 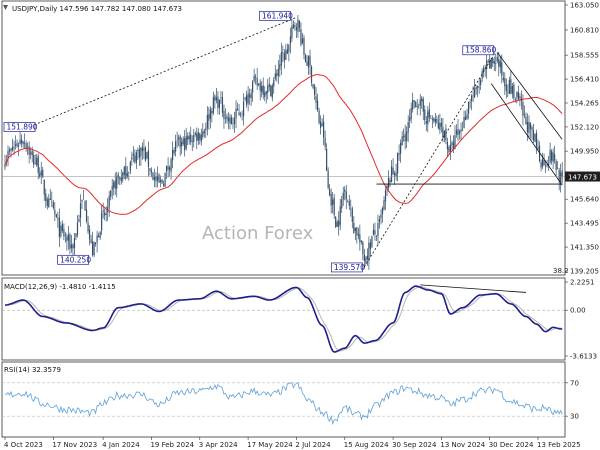 I want to click on rsi-label: RSI(14) 32.3579, so click(x=32, y=370).